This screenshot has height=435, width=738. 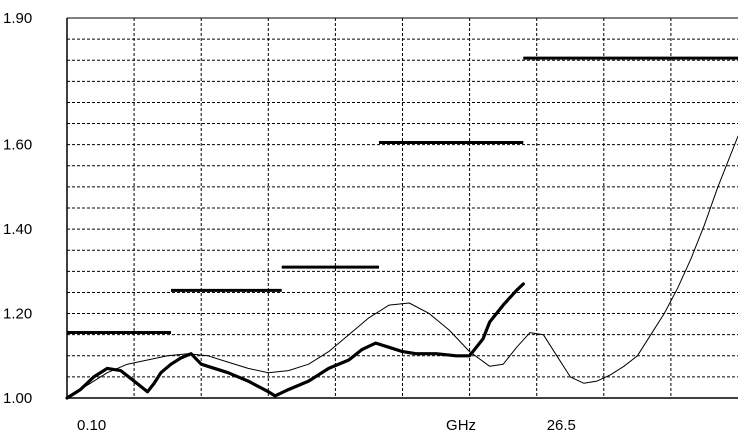 What do you see at coordinates (17, 18) in the screenshot?
I see `y-tick-label: 1.90` at bounding box center [17, 18].